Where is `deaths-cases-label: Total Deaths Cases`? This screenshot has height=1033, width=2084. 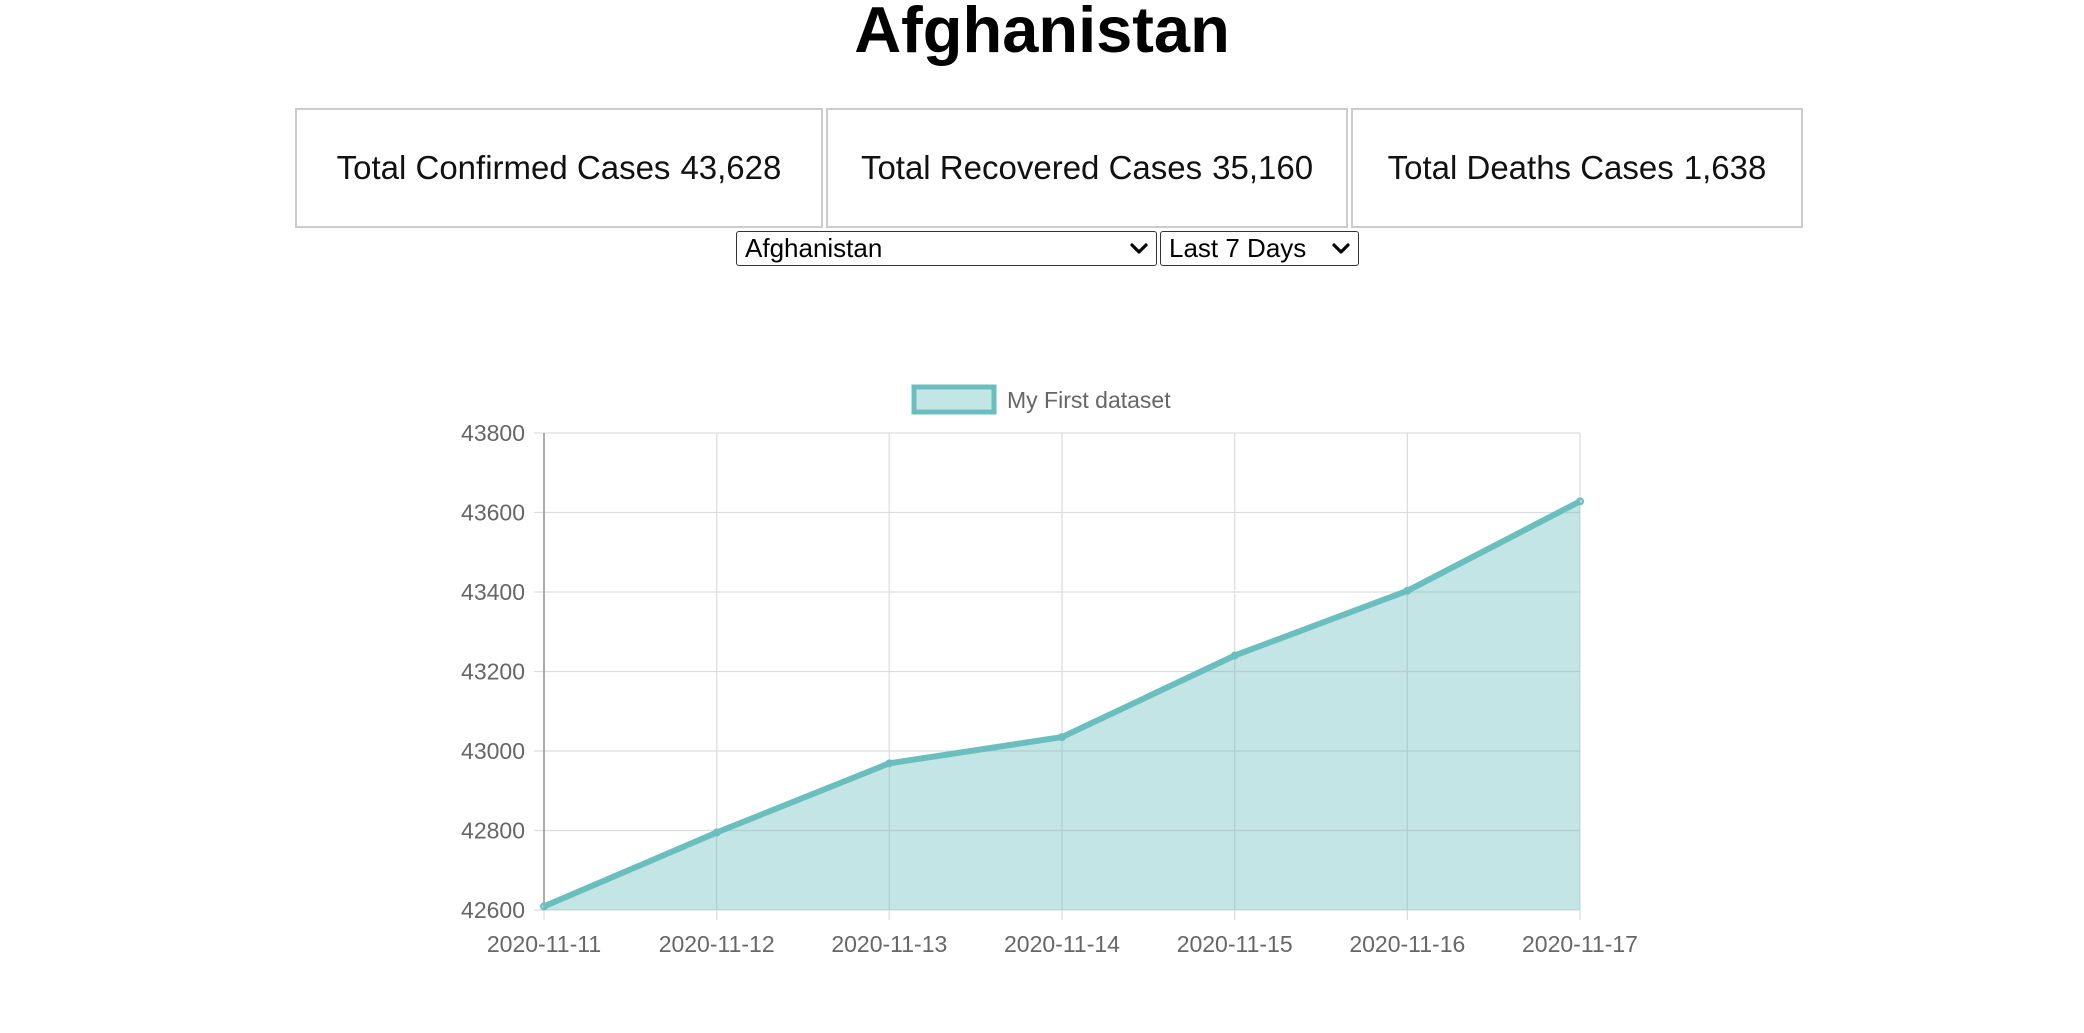
deaths-cases-label: Total Deaths Cases is located at coordinates (1530, 167).